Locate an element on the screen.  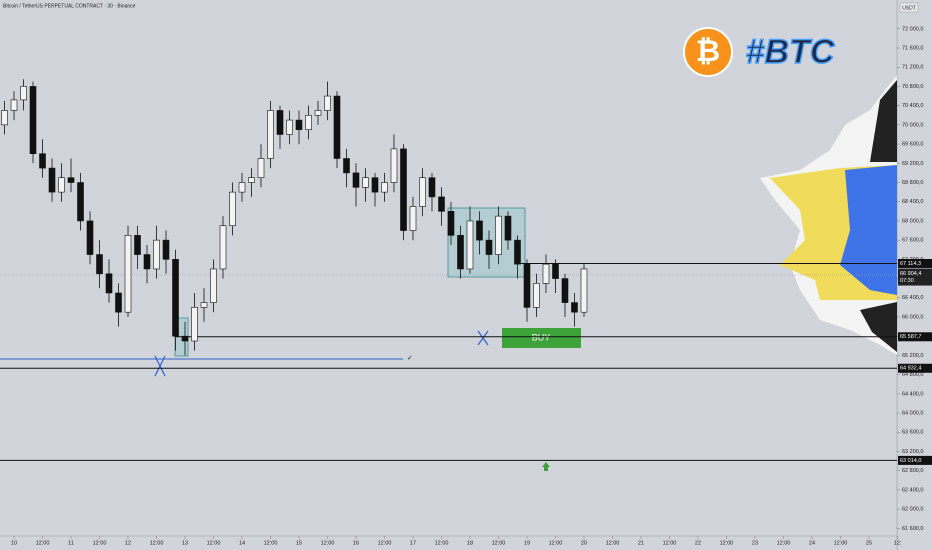
x-tick-label: 22 is located at coordinates (698, 543).